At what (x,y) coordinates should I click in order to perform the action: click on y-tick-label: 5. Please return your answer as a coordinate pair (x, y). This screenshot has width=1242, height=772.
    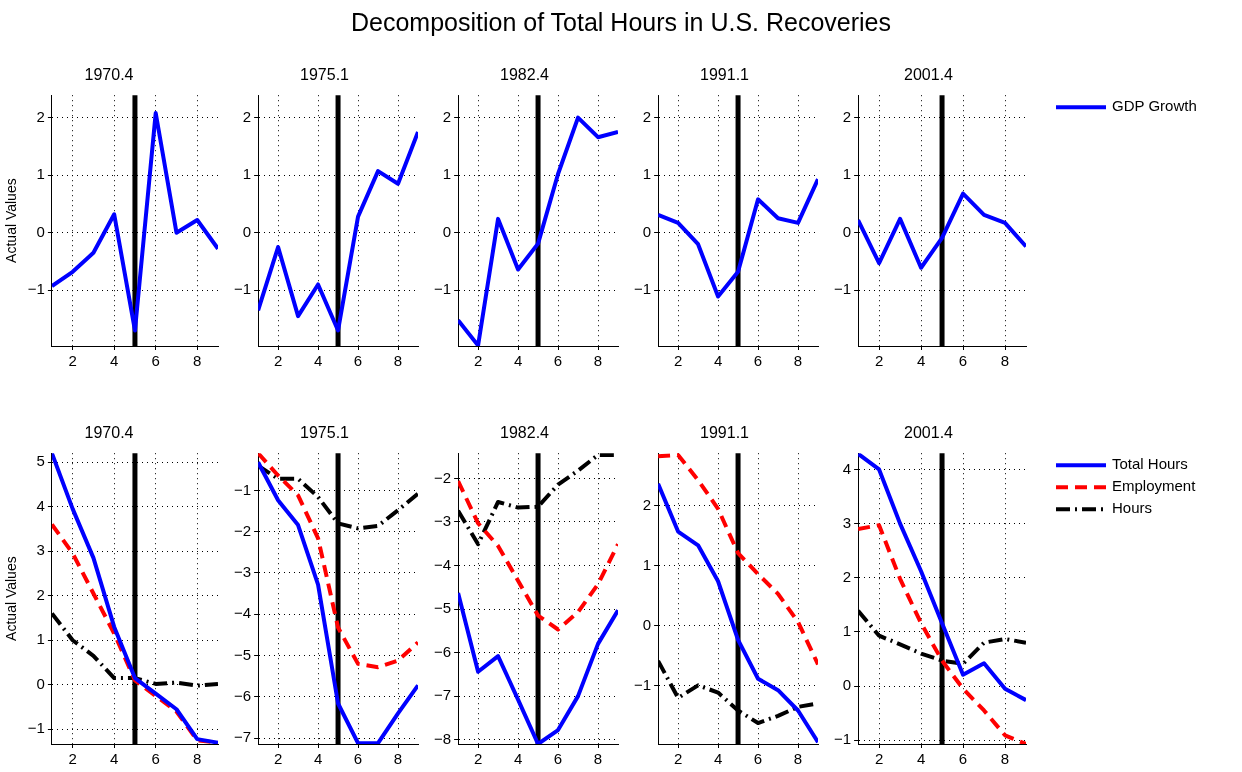
    Looking at the image, I should click on (40, 461).